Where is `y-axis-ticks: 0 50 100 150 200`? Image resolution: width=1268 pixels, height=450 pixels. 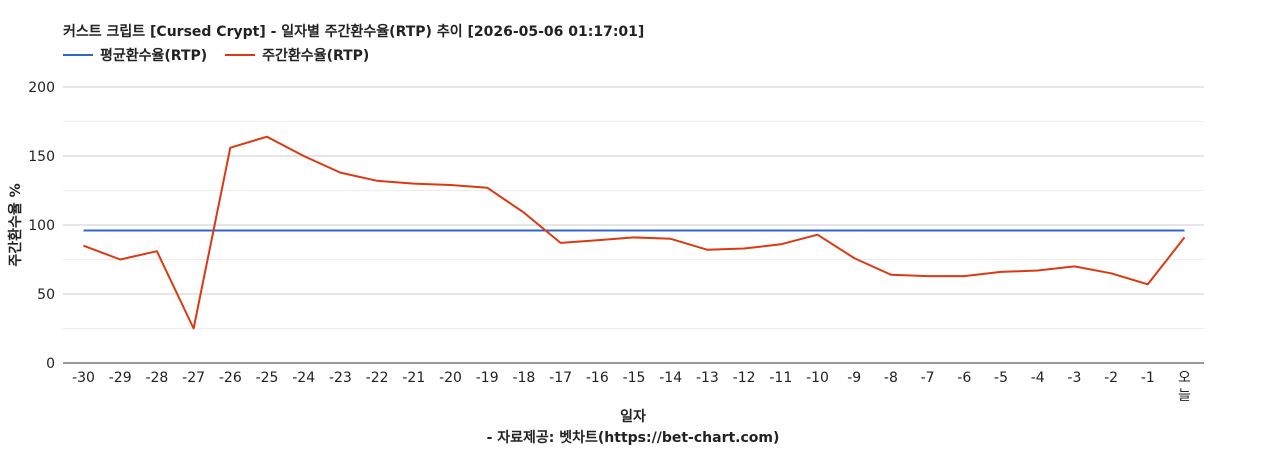
y-axis-ticks: 0 50 100 150 200 is located at coordinates (41, 226).